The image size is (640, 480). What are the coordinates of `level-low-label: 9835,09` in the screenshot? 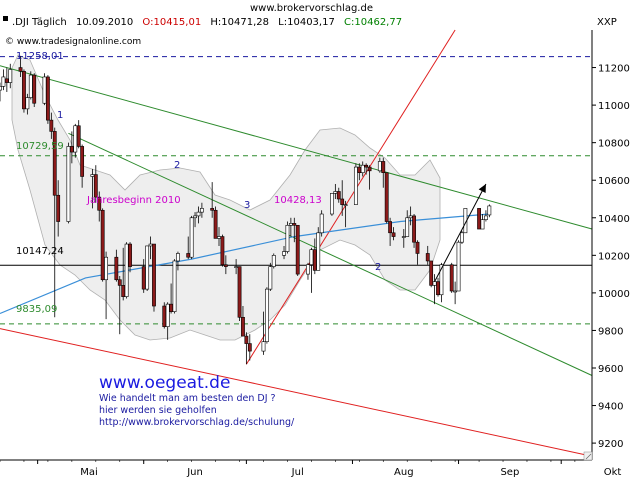 It's located at (36, 309).